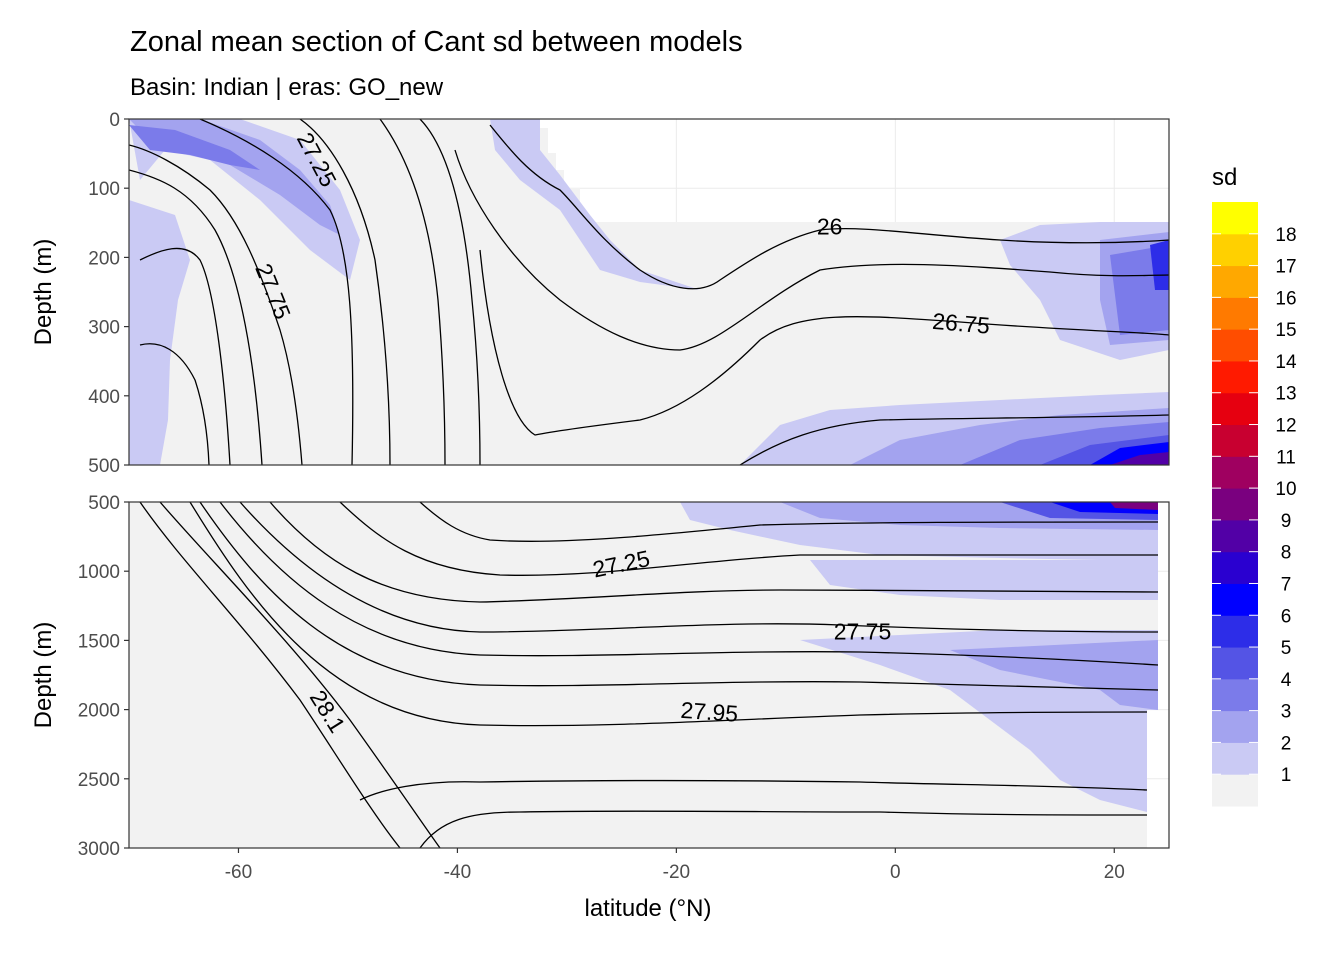 This screenshot has height=960, width=1344. I want to click on legend-label: 15, so click(1285, 330).